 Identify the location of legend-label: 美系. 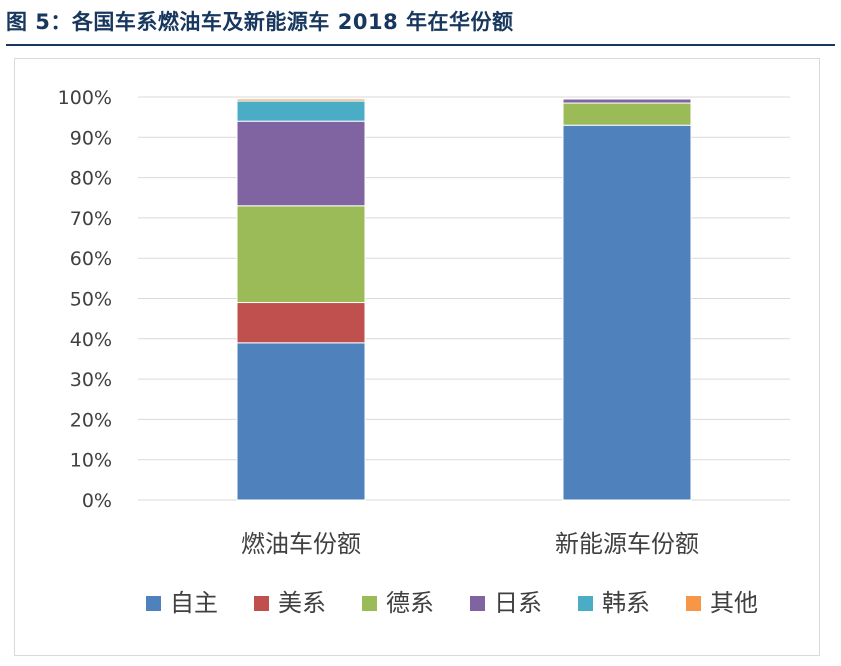
(302, 603).